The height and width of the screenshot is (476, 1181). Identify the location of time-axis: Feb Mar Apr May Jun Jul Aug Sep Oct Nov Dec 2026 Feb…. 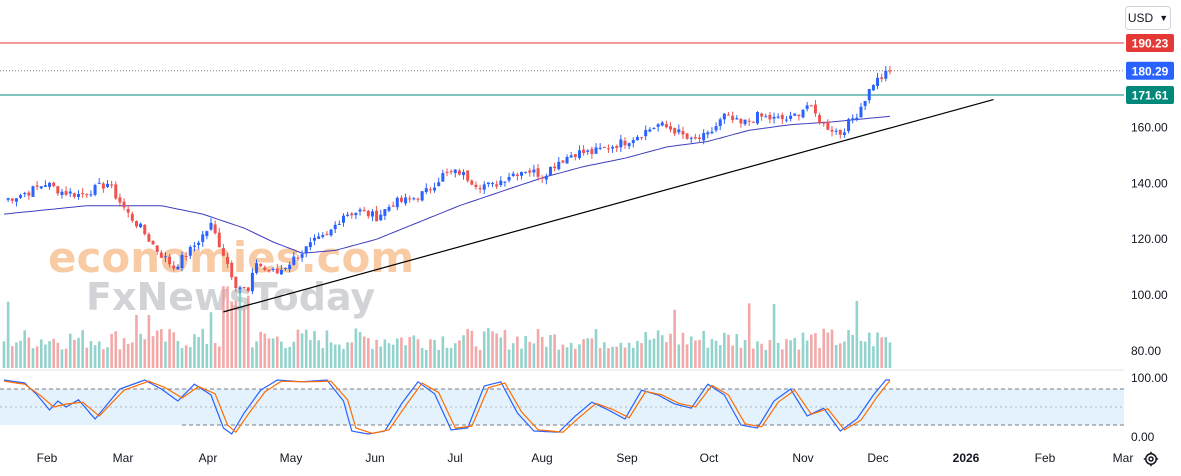
(585, 458).